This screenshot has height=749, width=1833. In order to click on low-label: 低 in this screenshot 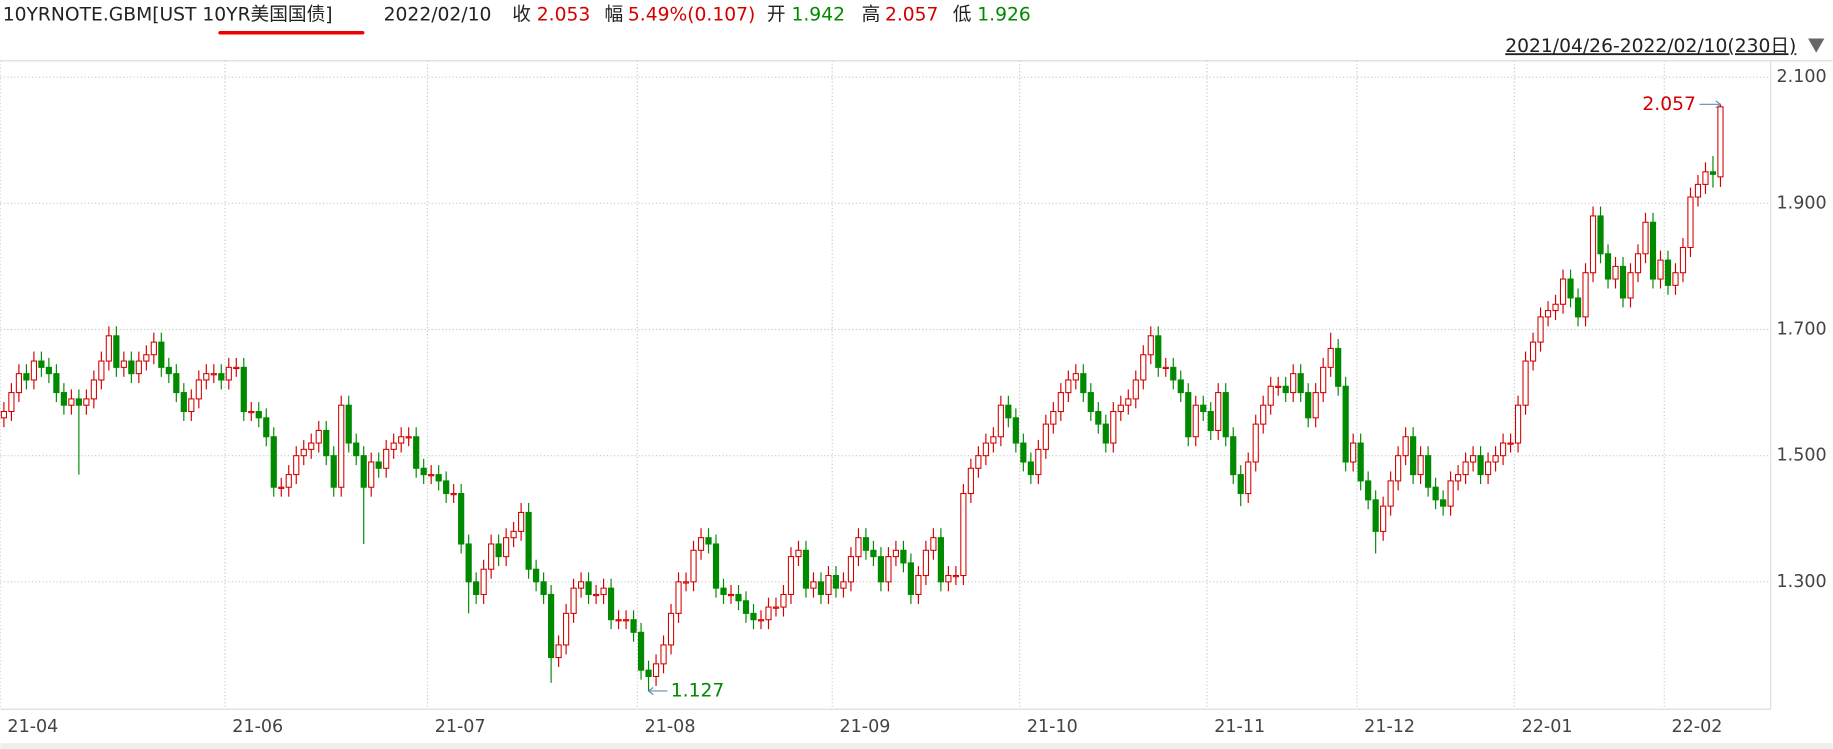, I will do `click(962, 15)`.